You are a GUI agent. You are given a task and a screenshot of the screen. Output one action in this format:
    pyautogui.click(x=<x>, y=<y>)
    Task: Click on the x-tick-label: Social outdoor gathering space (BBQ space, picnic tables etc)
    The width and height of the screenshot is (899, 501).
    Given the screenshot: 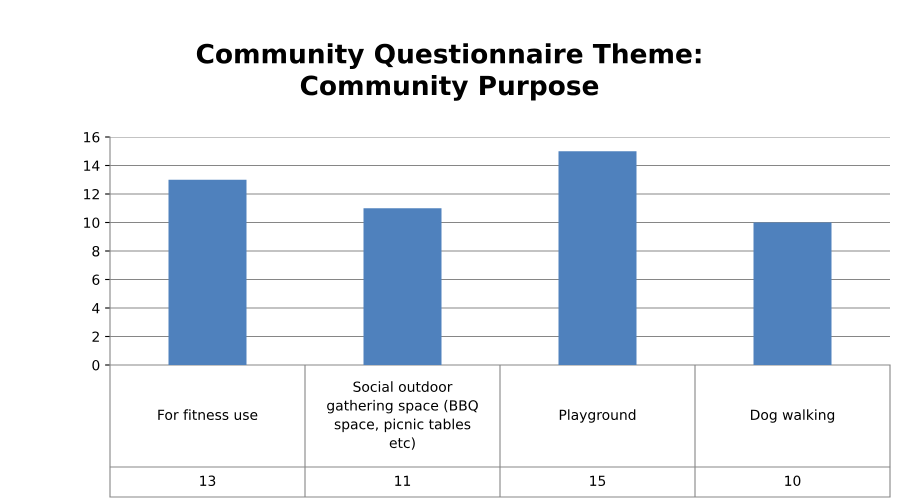 What is the action you would take?
    pyautogui.click(x=402, y=415)
    